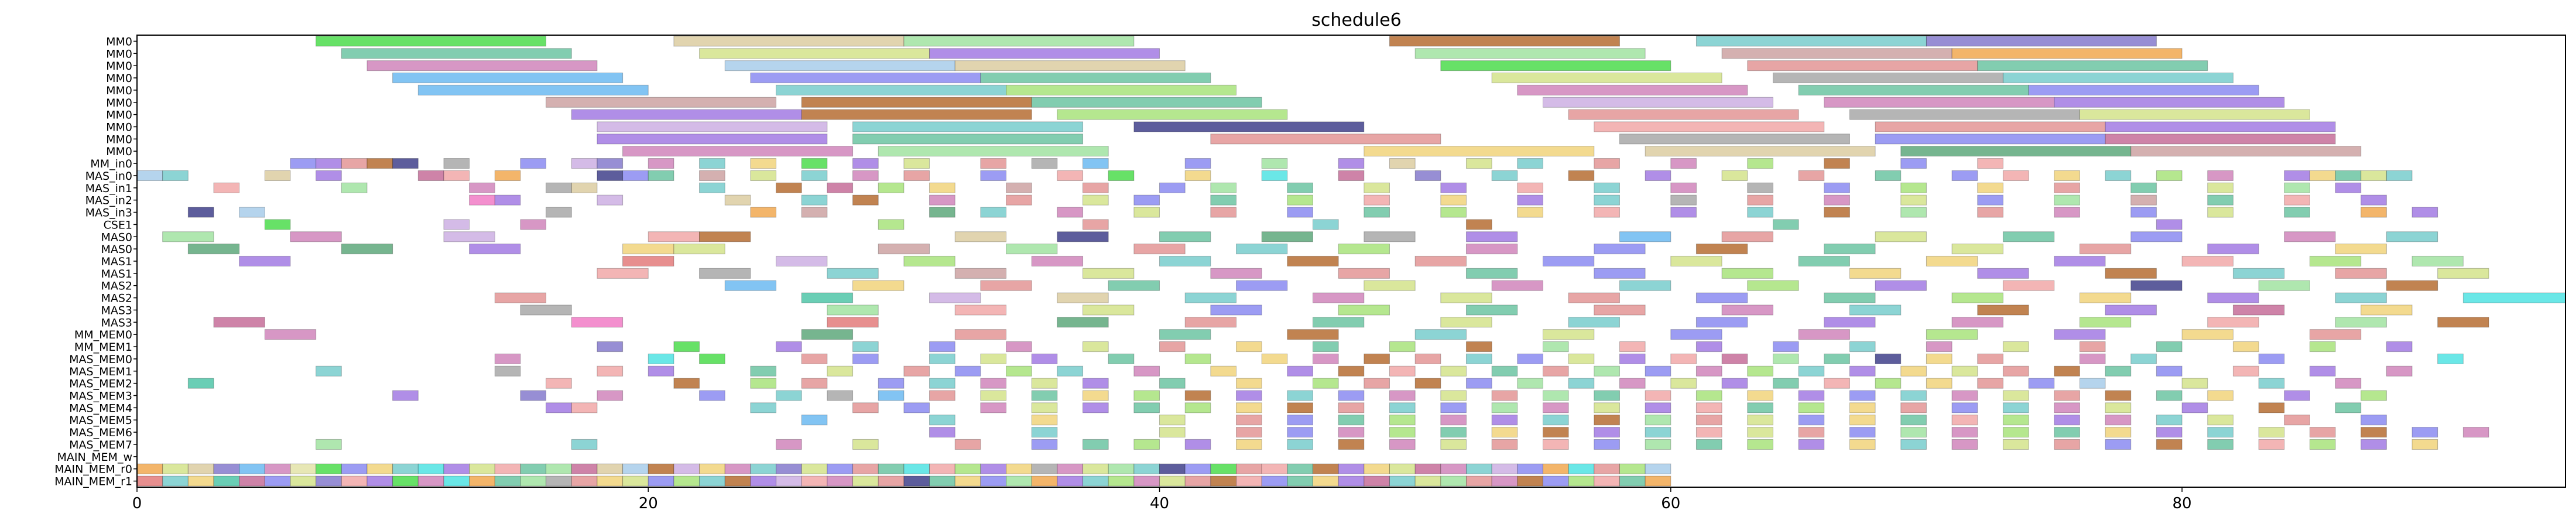 This screenshot has width=2576, height=527. What do you see at coordinates (1159, 504) in the screenshot?
I see `x-tick-label: 40` at bounding box center [1159, 504].